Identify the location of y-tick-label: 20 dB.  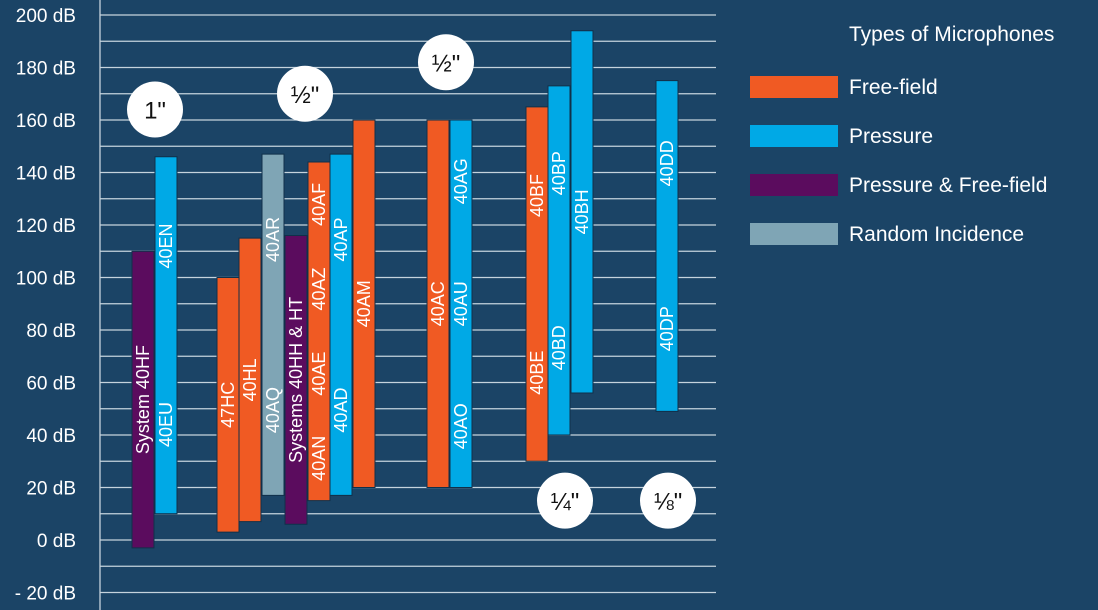
(51, 489).